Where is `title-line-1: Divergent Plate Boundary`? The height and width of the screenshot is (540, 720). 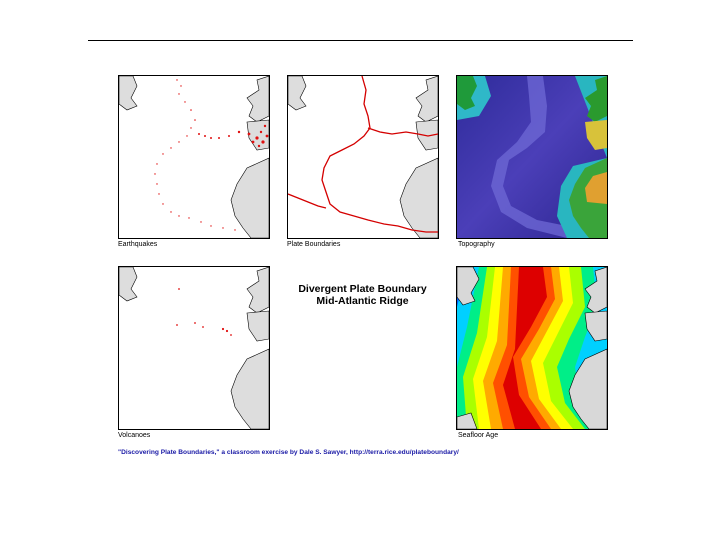
title-line-1: Divergent Plate Boundary is located at coordinates (362, 289).